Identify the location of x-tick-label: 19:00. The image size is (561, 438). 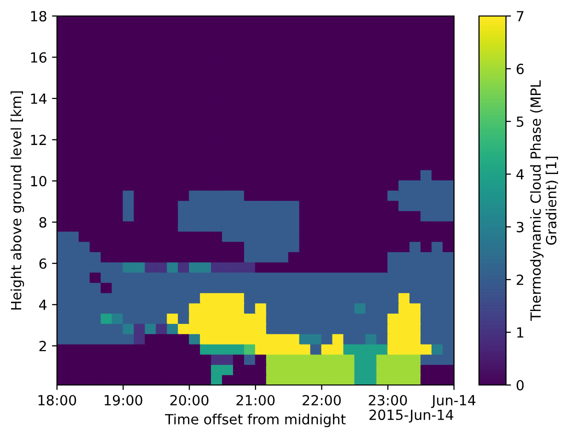
(123, 400).